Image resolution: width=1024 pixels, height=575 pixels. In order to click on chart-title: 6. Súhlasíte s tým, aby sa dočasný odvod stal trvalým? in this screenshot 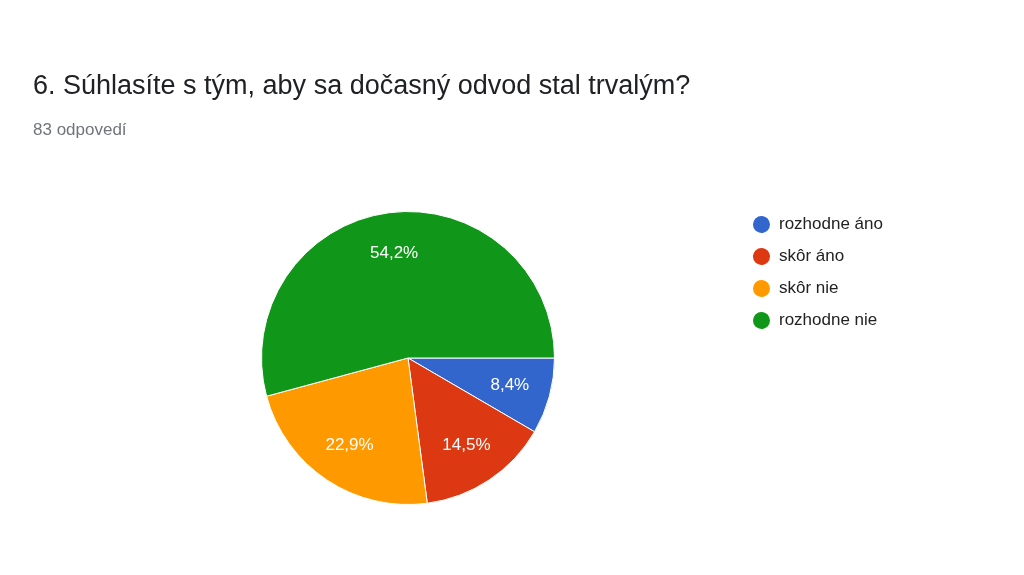, I will do `click(362, 85)`.